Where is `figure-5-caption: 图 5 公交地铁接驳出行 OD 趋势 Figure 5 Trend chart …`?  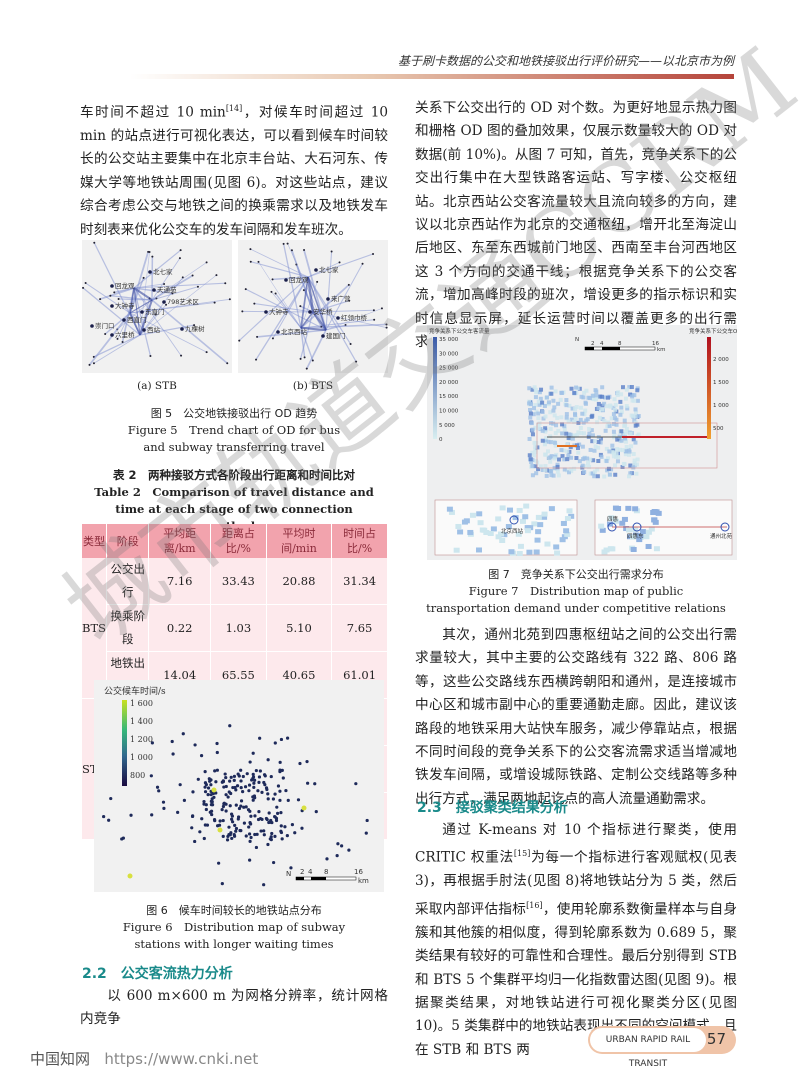 figure-5-caption: 图 5 公交地铁接驳出行 OD 趋势 Figure 5 Trend chart … is located at coordinates (234, 430).